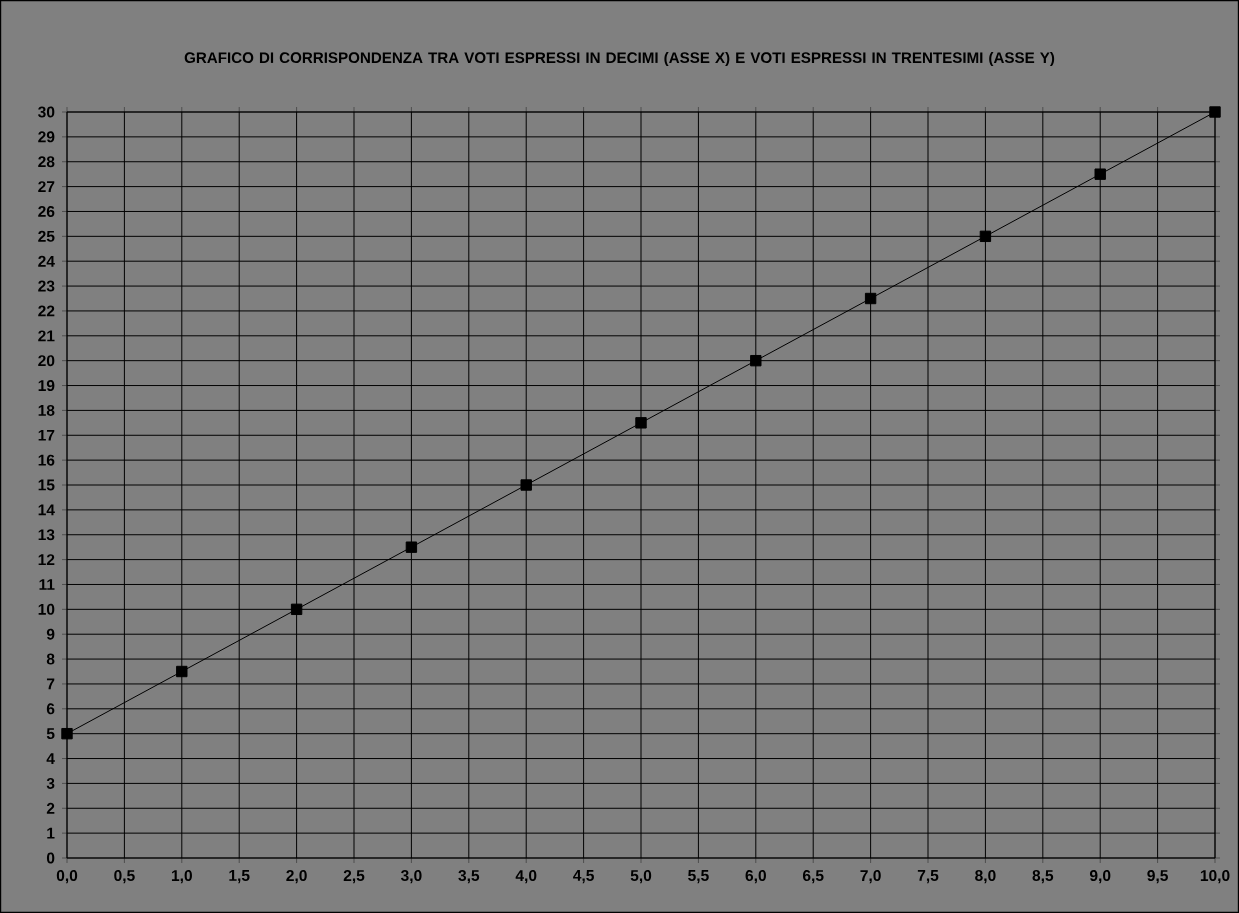 This screenshot has height=913, width=1239. I want to click on x-tick-label: 1,5, so click(239, 877).